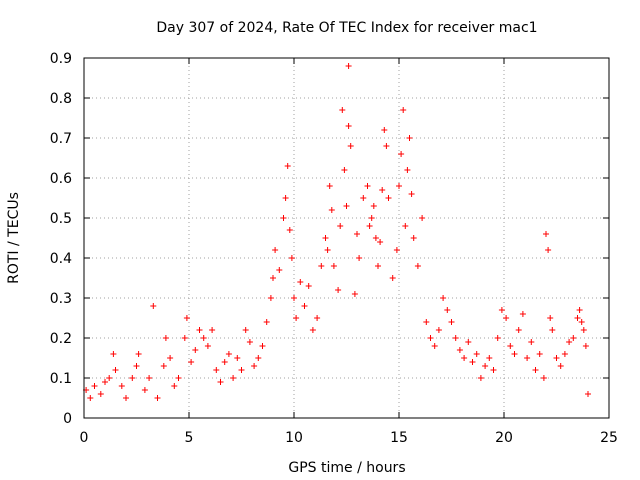 The height and width of the screenshot is (480, 640). What do you see at coordinates (61, 139) in the screenshot?
I see `y-tick-label: 0.7` at bounding box center [61, 139].